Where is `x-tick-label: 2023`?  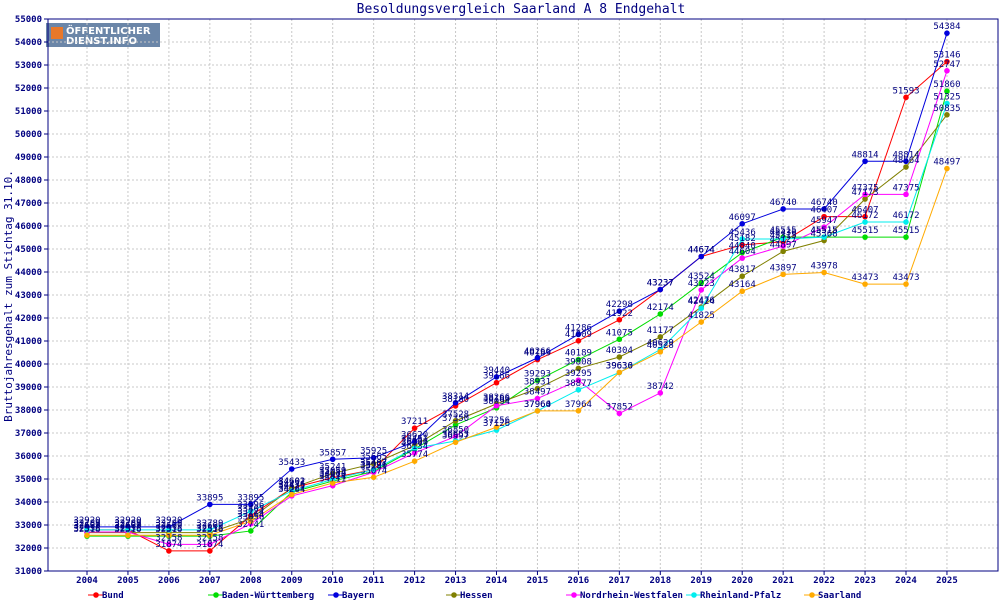
x-tick-label: 2023 is located at coordinates (865, 581).